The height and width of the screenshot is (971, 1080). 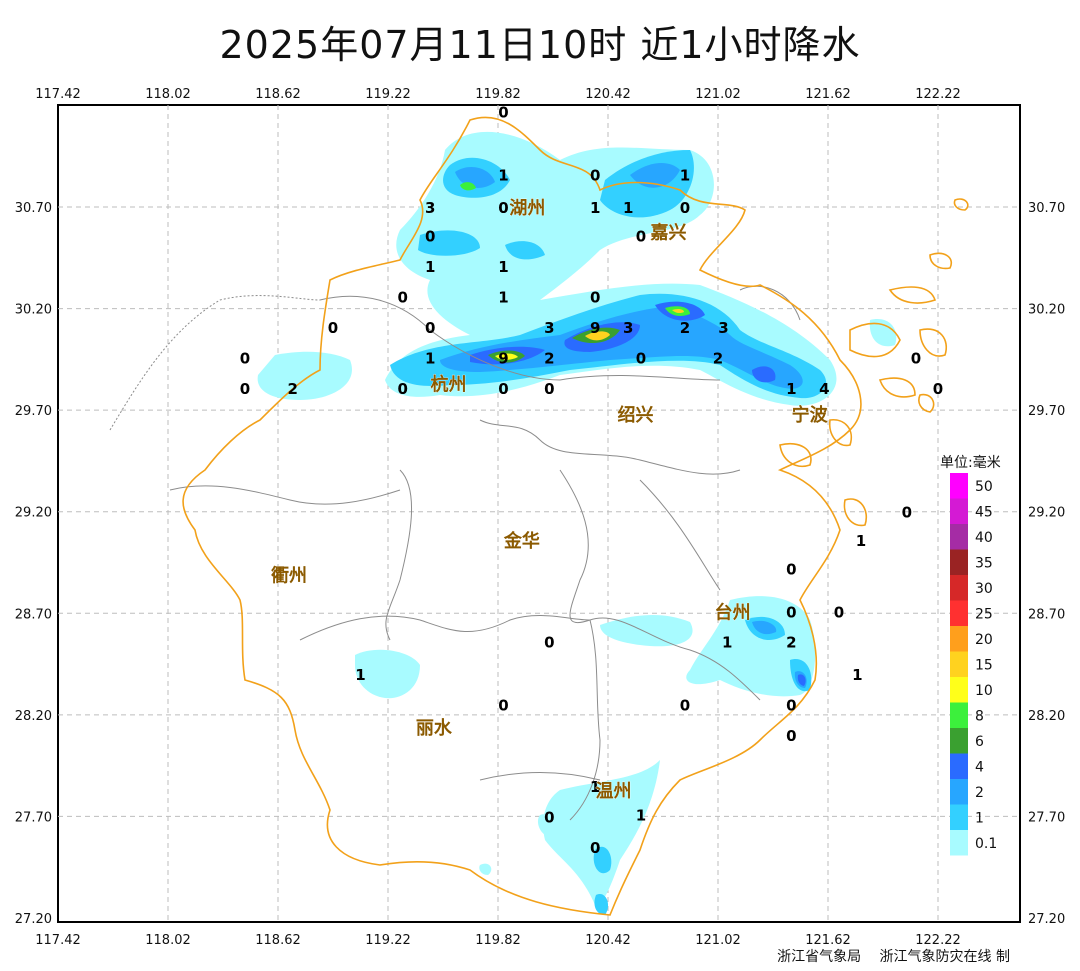 I want to click on footer-org1: 浙江省气象局, so click(x=819, y=957).